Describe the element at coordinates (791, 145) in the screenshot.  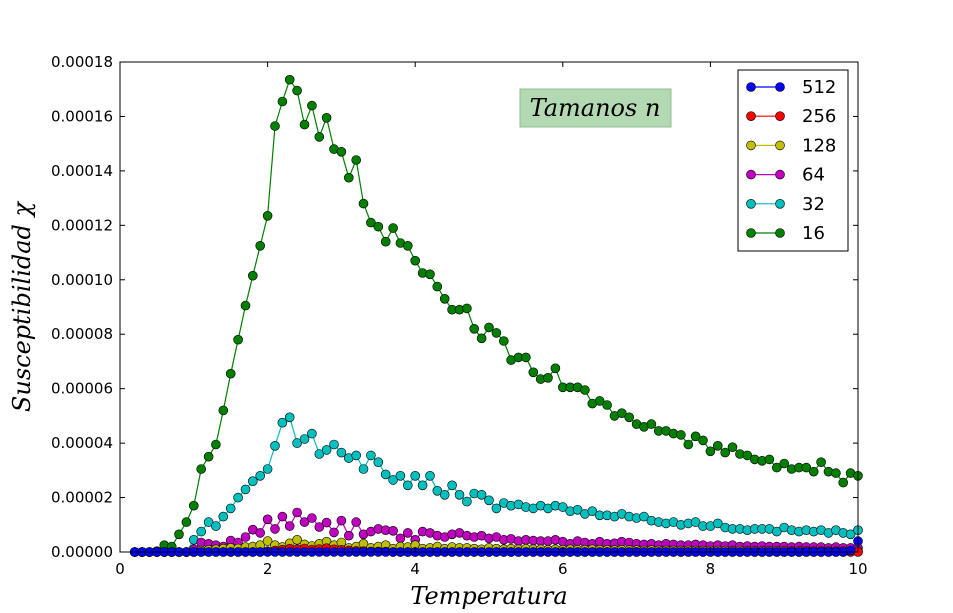
I see `legend-item: 128` at that location.